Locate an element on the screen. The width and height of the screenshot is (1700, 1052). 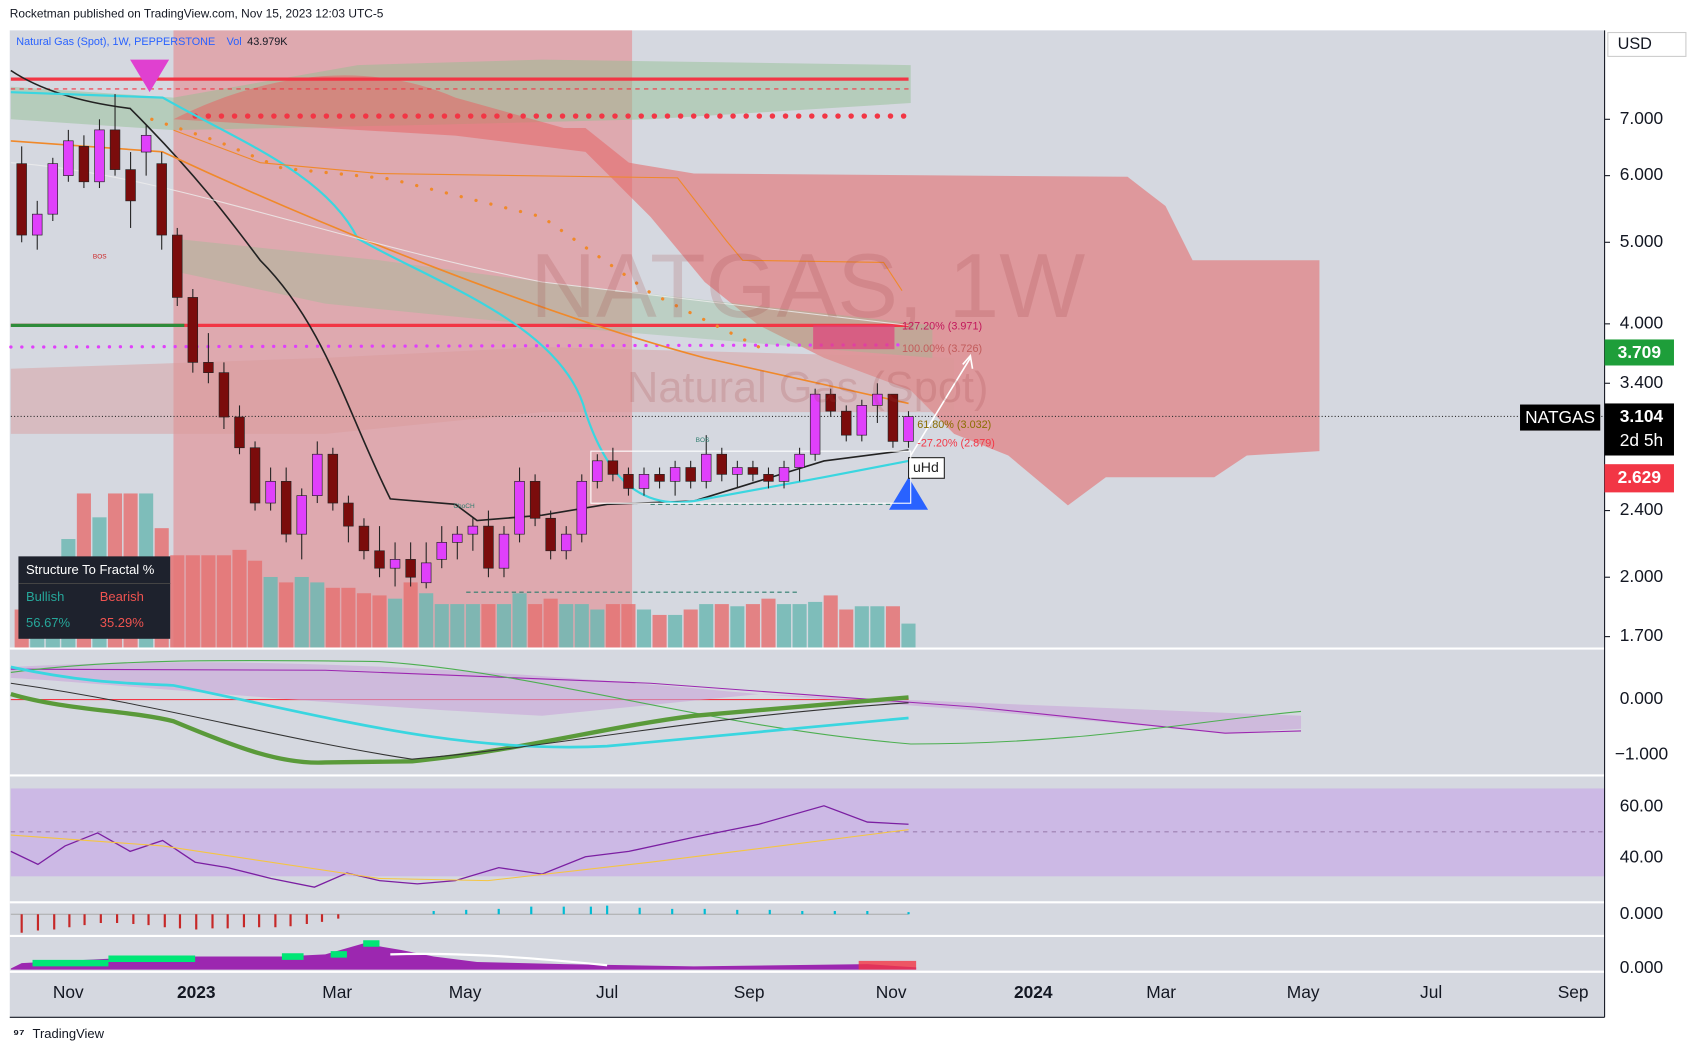
symbol-tag is located at coordinates (1560, 417).